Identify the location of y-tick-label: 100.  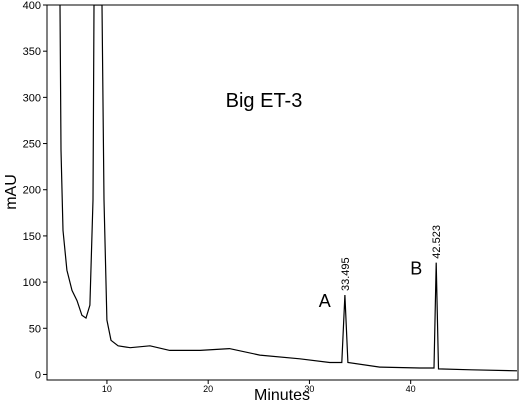
(32, 283).